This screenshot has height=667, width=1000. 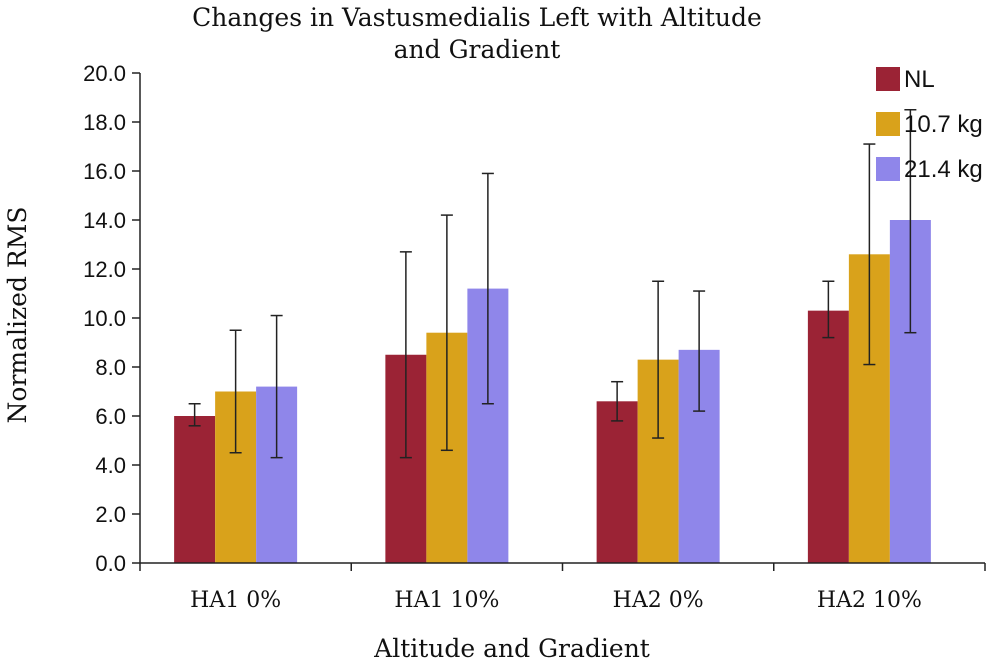 What do you see at coordinates (446, 600) in the screenshot?
I see `x-category-label: HA1 10%` at bounding box center [446, 600].